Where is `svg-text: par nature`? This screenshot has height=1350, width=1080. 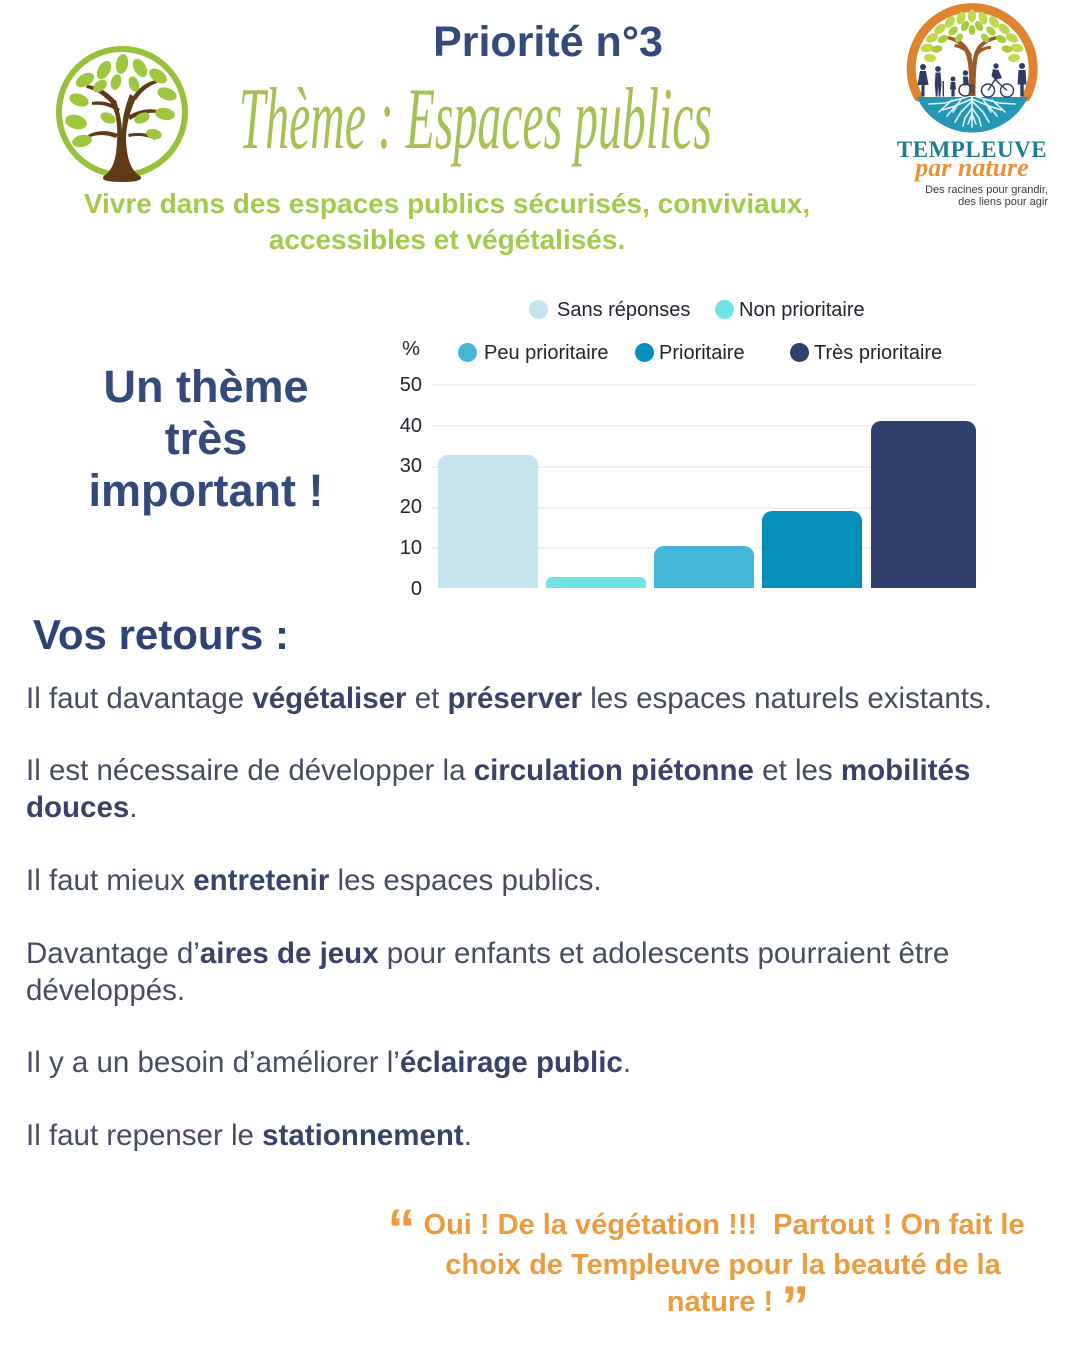 svg-text: par nature is located at coordinates (970, 167).